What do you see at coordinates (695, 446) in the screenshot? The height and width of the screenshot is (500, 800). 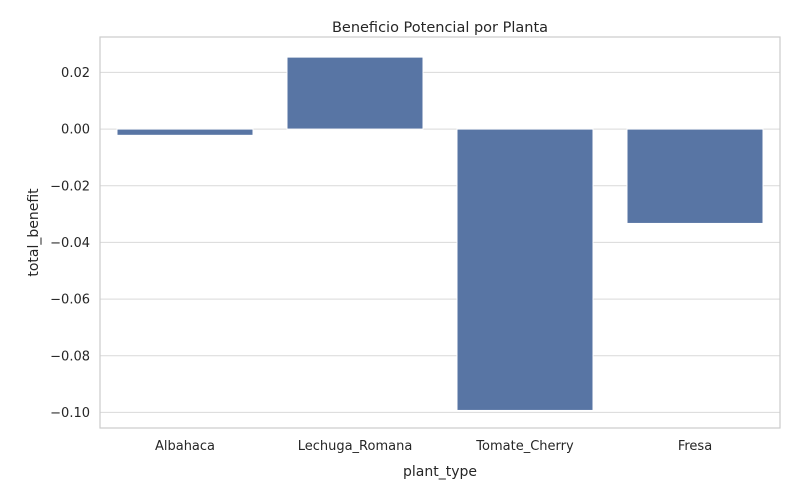 I see `x-tick-label: Fresa` at bounding box center [695, 446].